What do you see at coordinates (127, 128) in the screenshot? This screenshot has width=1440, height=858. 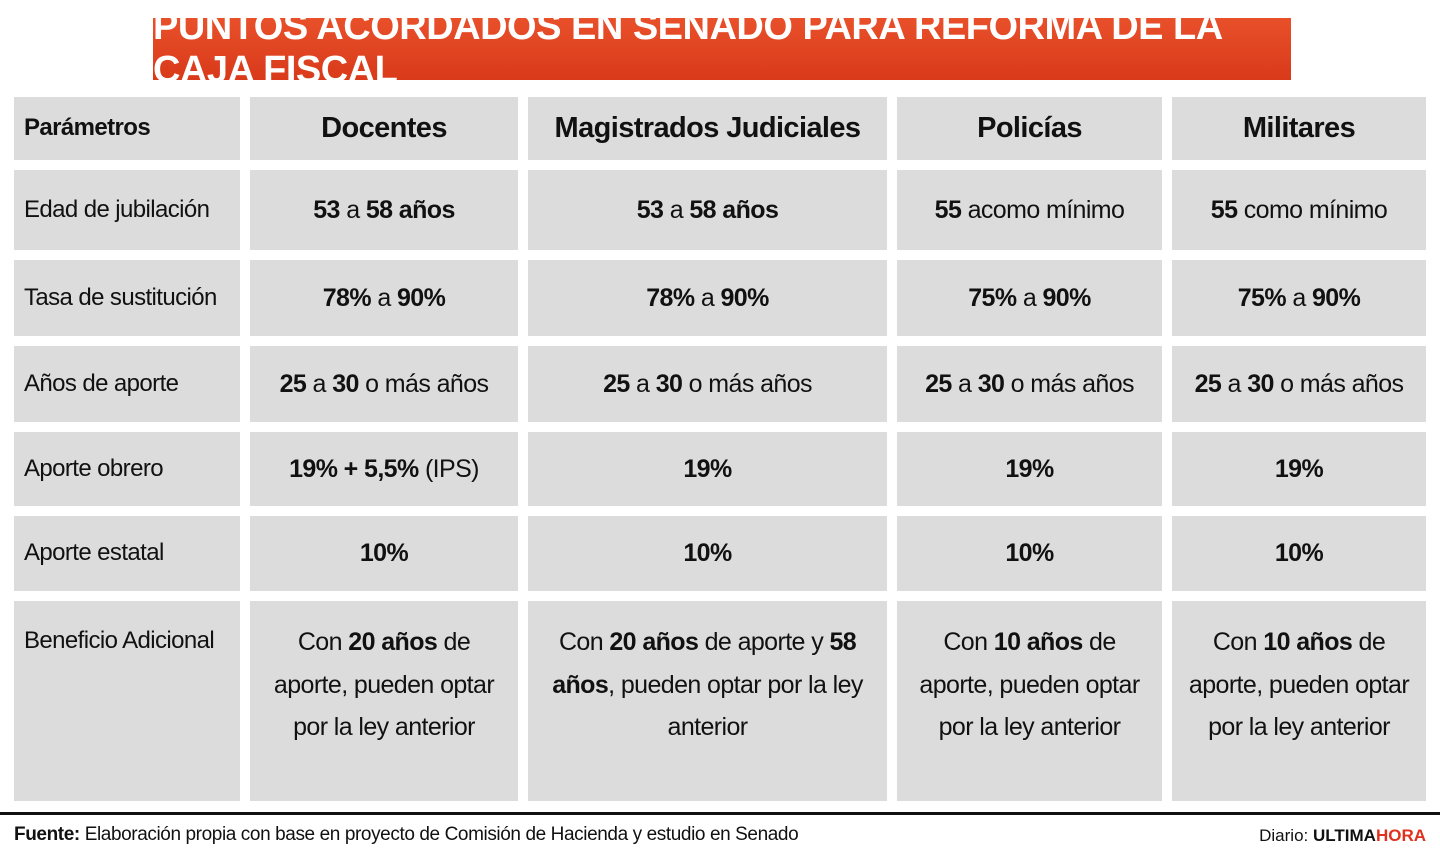 I see `header-cell: Parámetros` at bounding box center [127, 128].